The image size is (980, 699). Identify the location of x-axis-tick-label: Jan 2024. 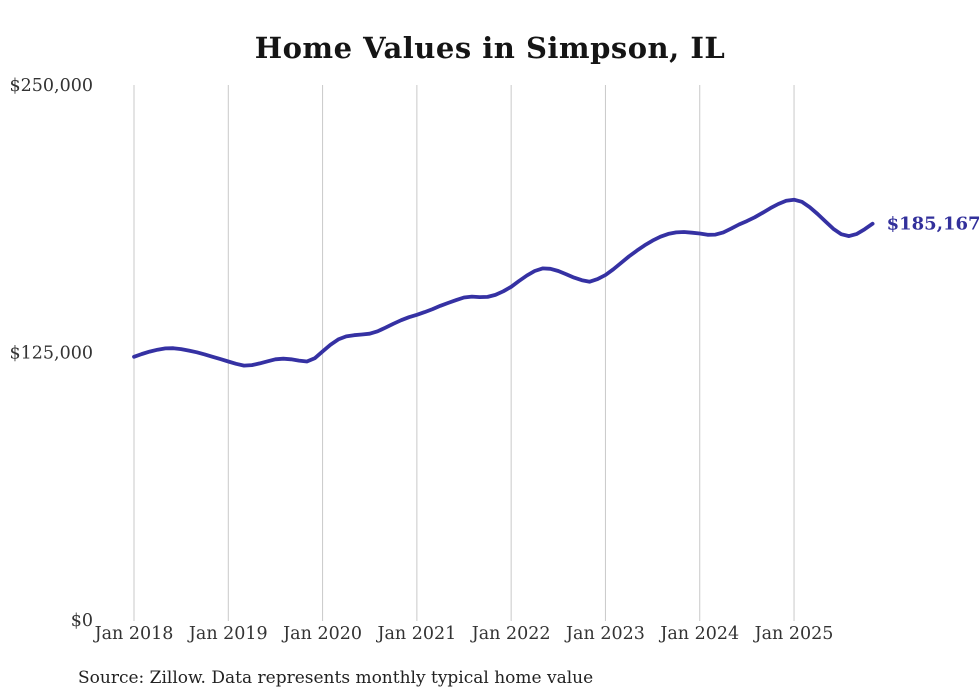
(698, 634).